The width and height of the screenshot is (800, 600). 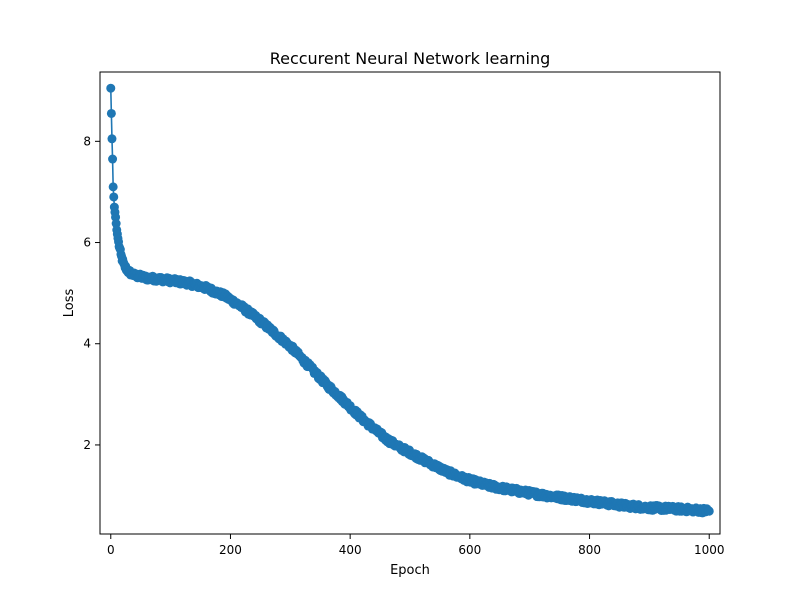 What do you see at coordinates (87, 141) in the screenshot?
I see `y-tick-label: 8` at bounding box center [87, 141].